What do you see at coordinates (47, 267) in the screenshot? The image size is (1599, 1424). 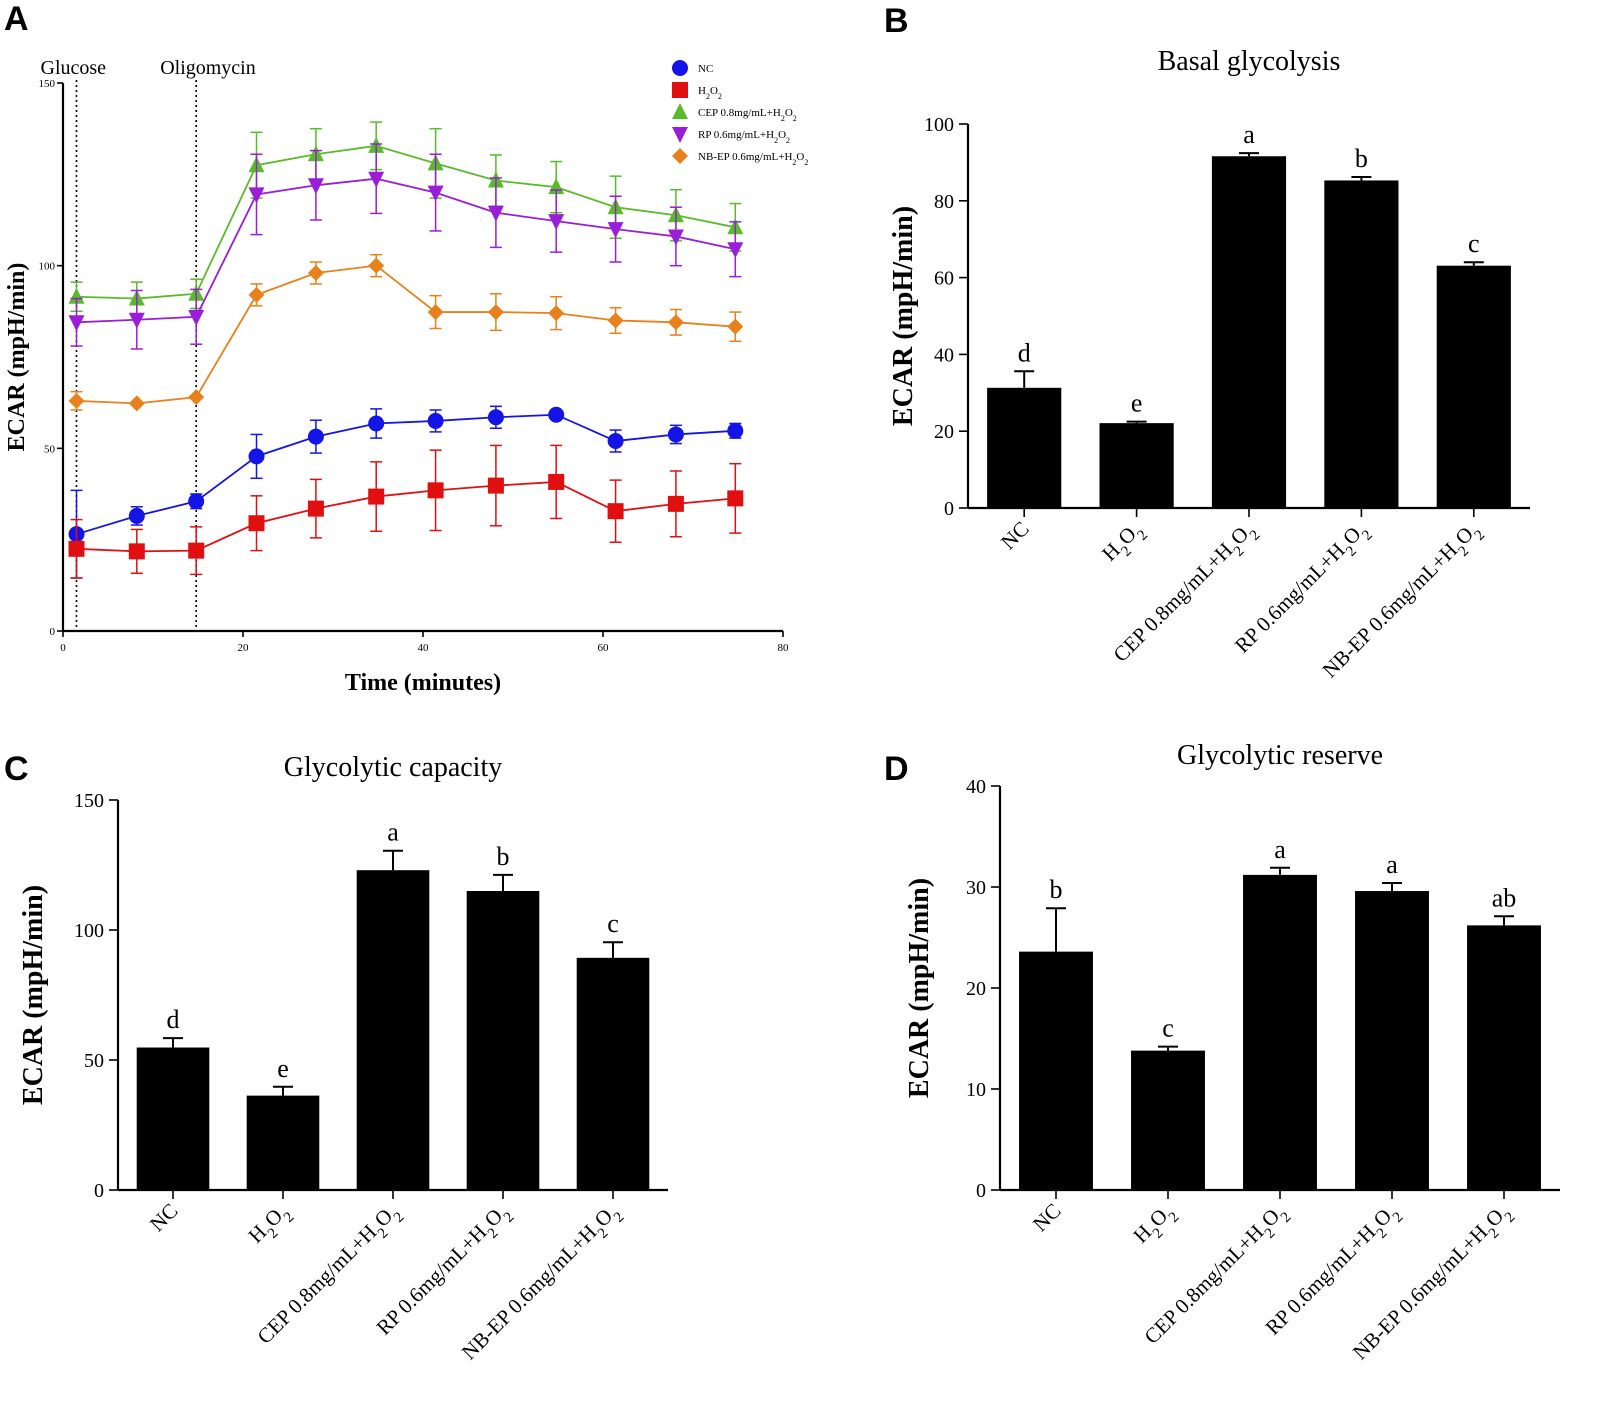 I see `panel-a-y-tick-label: 100` at bounding box center [47, 267].